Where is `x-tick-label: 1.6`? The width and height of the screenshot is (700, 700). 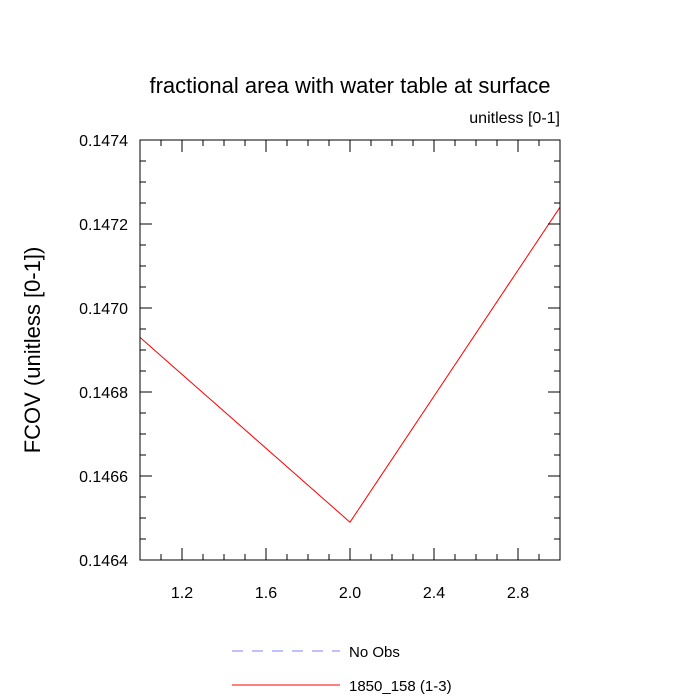 x-tick-label: 1.6 is located at coordinates (266, 593).